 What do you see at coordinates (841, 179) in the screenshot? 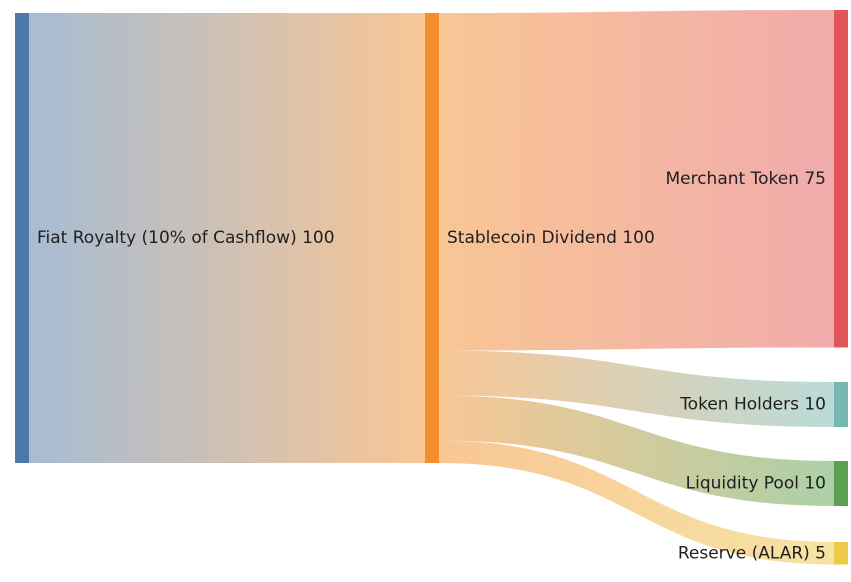
I see `node-merchant` at bounding box center [841, 179].